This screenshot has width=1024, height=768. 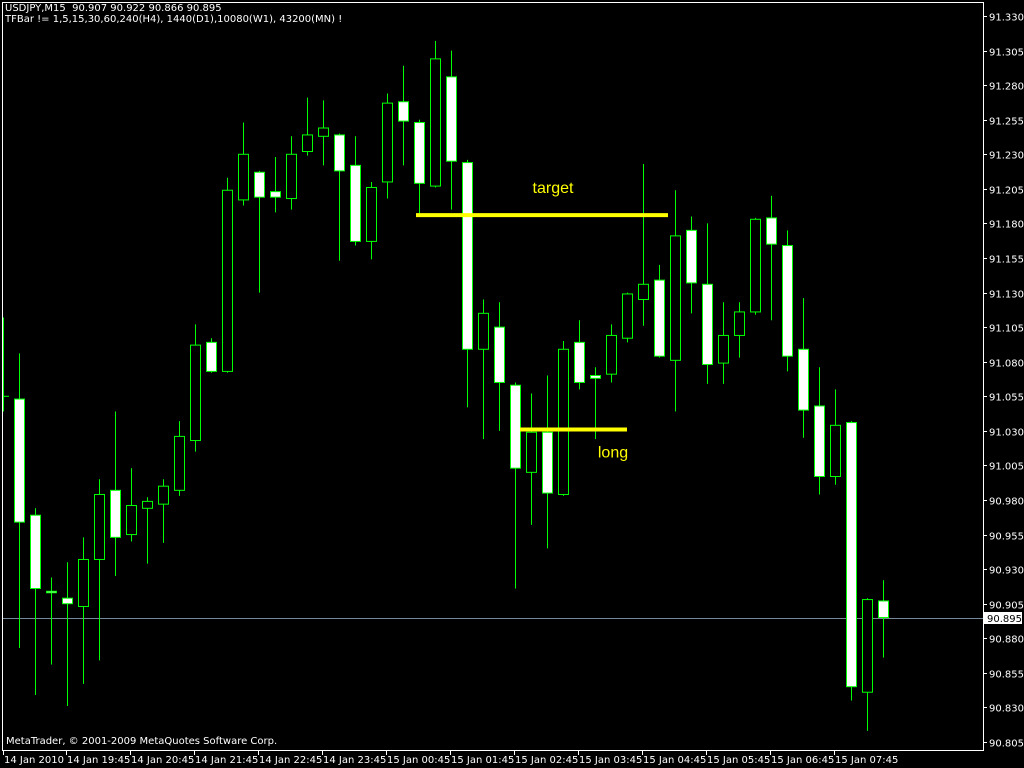 I want to click on time-tick-label: 14 Jan 20:45, so click(x=162, y=760).